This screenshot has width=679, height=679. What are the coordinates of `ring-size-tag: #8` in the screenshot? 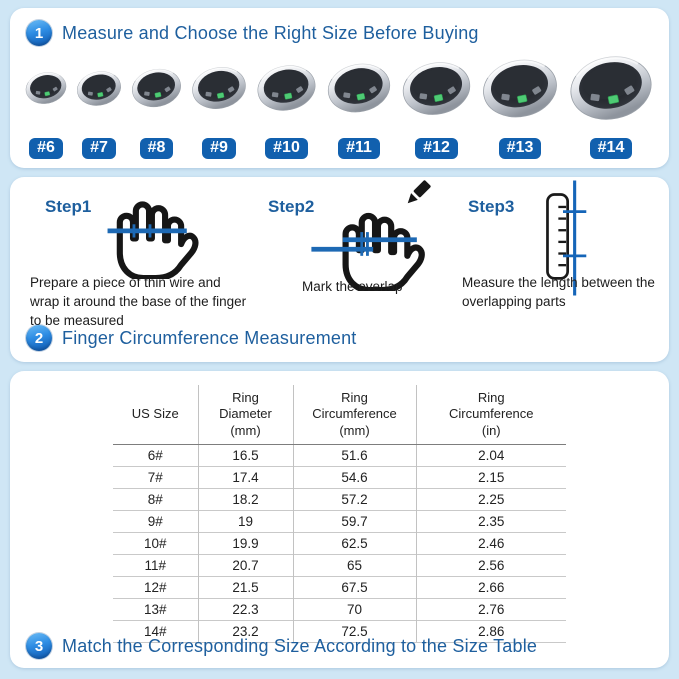 It's located at (156, 148).